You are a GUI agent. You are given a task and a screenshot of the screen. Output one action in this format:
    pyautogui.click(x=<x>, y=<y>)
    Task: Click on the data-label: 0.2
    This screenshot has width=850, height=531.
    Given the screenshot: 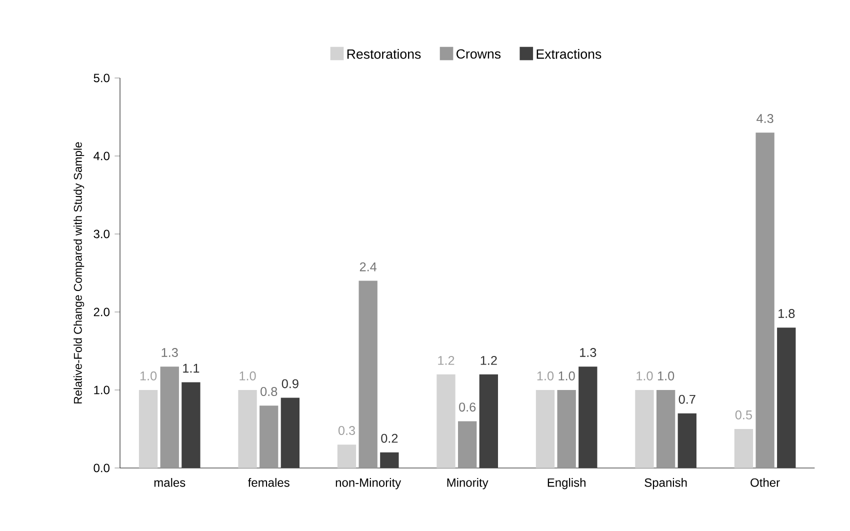 What is the action you would take?
    pyautogui.click(x=389, y=438)
    